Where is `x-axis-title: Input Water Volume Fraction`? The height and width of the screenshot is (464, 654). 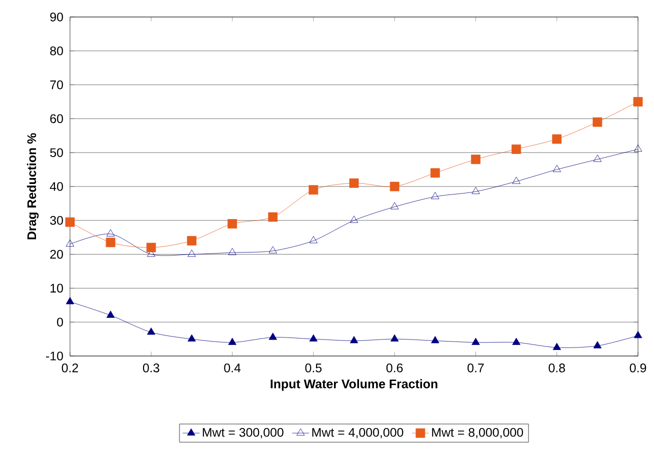
x-axis-title: Input Water Volume Fraction is located at coordinates (354, 385).